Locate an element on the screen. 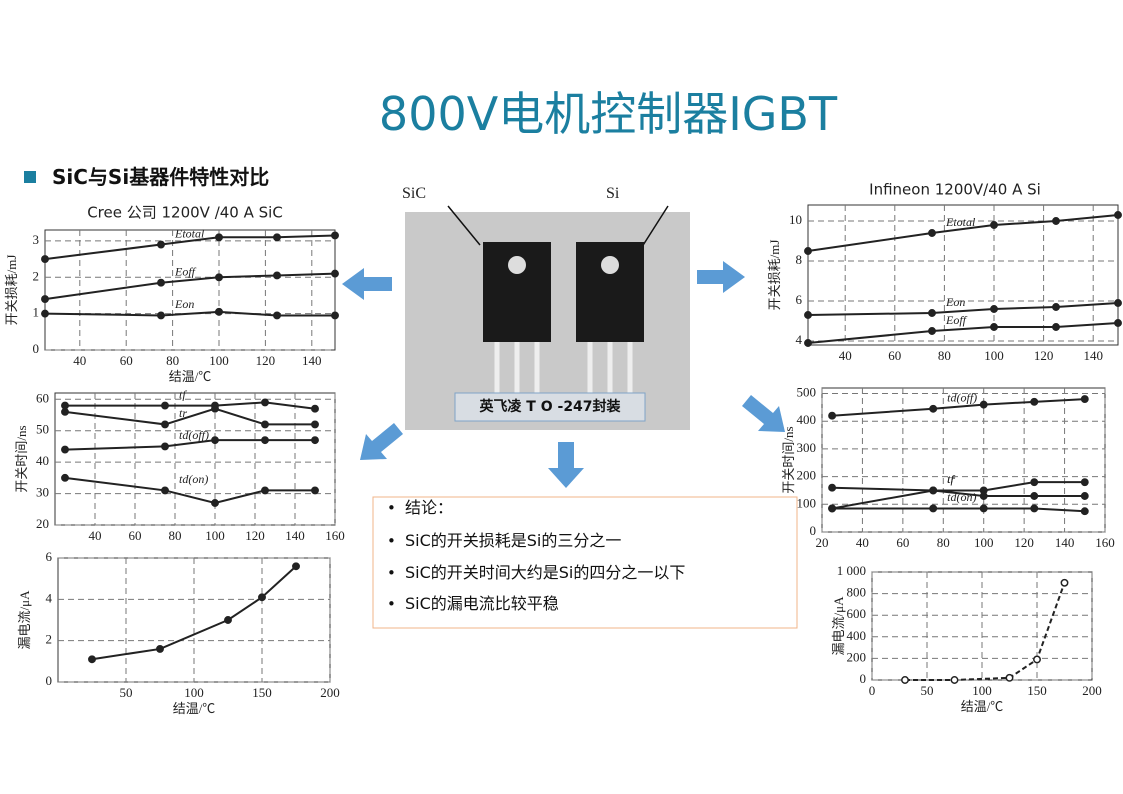 Image resolution: width=1123 pixels, height=794 pixels. y-tick-label: 6 is located at coordinates (49, 556).